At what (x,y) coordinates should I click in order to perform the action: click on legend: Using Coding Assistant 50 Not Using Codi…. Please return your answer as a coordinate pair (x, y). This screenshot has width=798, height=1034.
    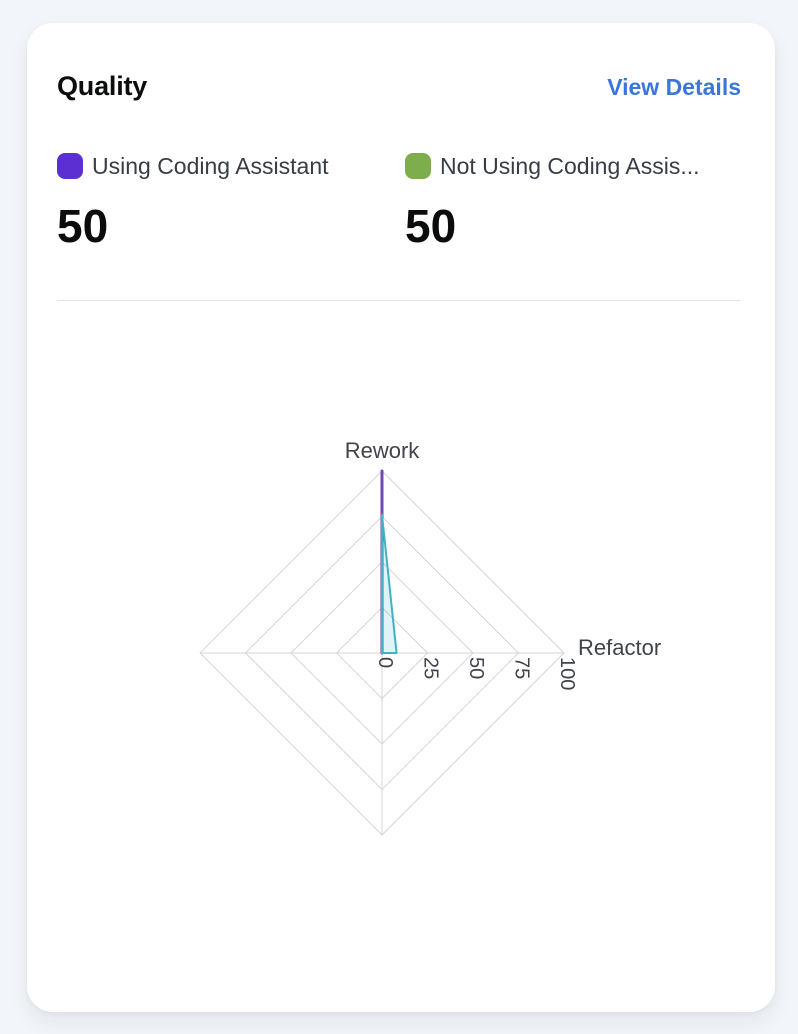
    Looking at the image, I should click on (399, 201).